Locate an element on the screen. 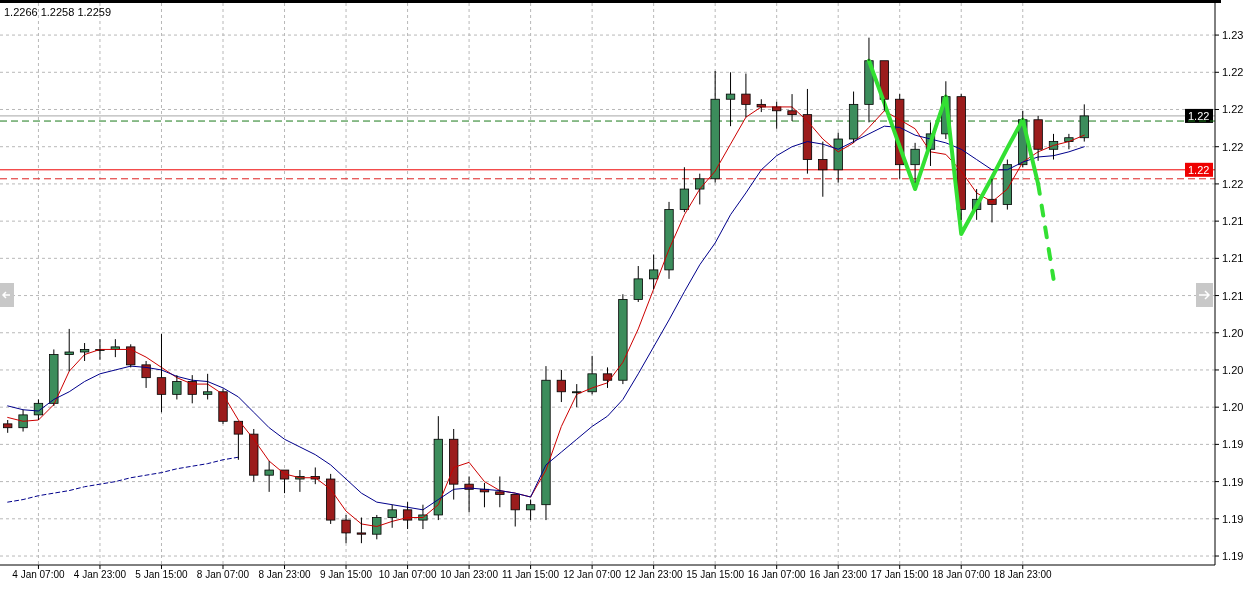 The image size is (1249, 589). x-tick-label: 4 Jan 07:00 is located at coordinates (39, 574).